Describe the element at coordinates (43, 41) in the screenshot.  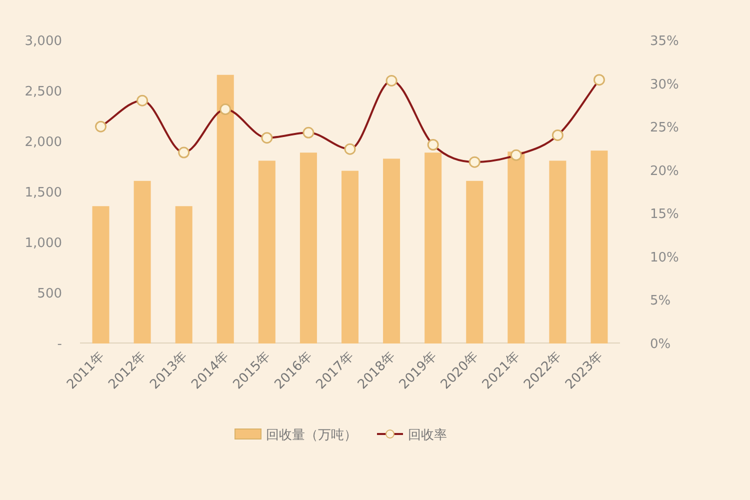
I see `y-tick-label: 3,000` at that location.